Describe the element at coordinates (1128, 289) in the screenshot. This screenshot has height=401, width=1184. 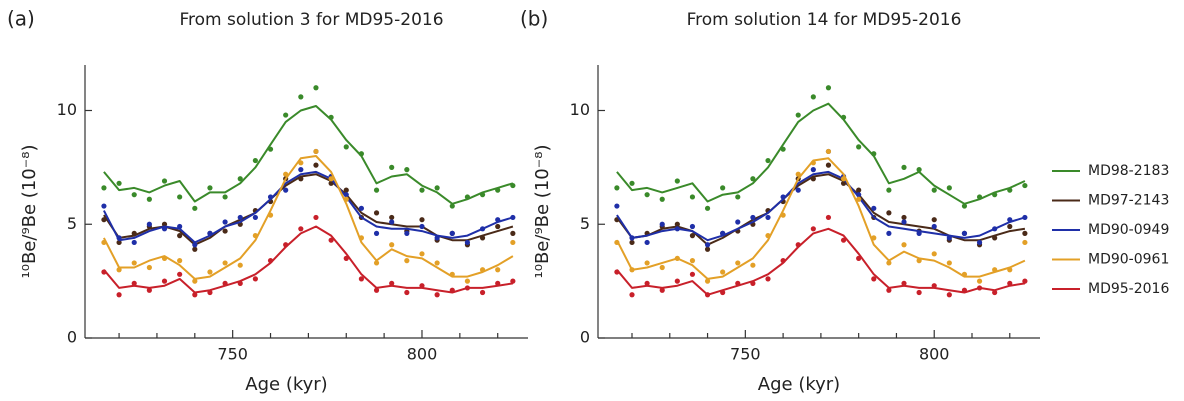
I see `legend-label: MD95-2016` at that location.